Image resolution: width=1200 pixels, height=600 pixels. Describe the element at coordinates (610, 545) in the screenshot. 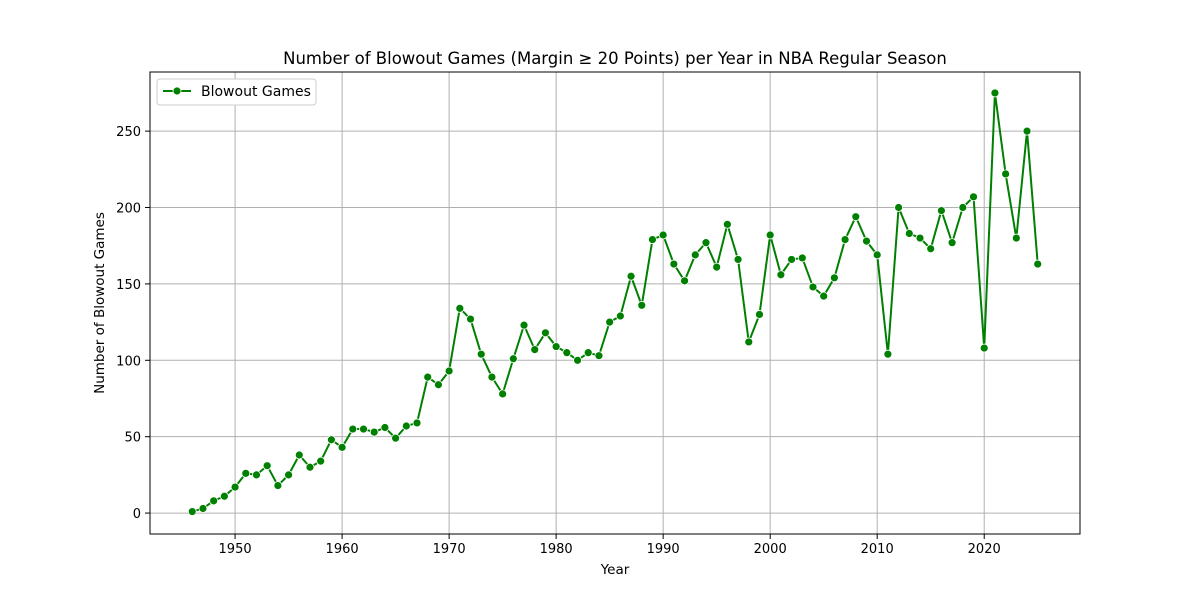

I see `x-axis-ticks: 1950 1960 1970 1980 1990 2000 2010 2020` at that location.